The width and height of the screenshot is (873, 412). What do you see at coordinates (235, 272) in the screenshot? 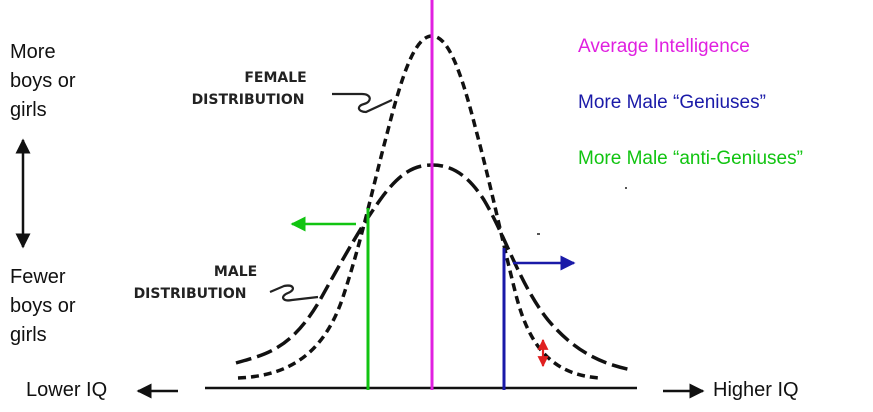
I see `male-label-line-1: MALE` at bounding box center [235, 272].